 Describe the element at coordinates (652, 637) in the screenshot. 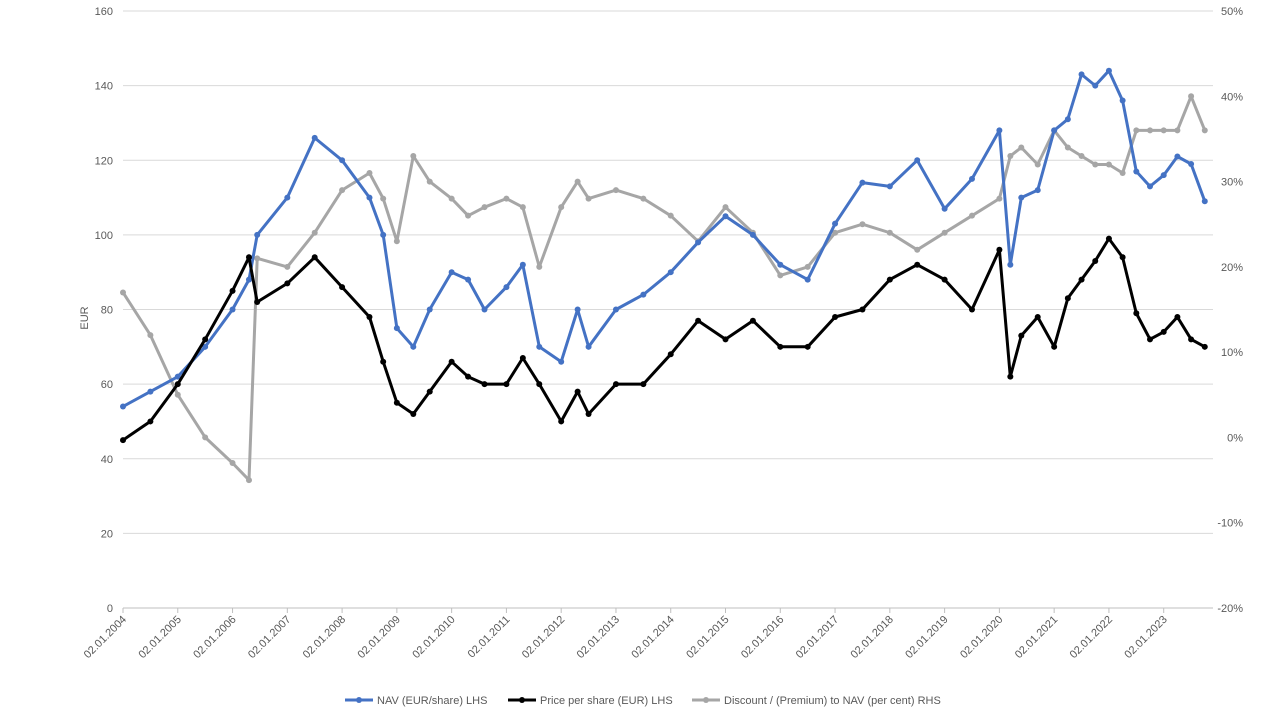

I see `x-tick-label: 02.01.2014` at that location.